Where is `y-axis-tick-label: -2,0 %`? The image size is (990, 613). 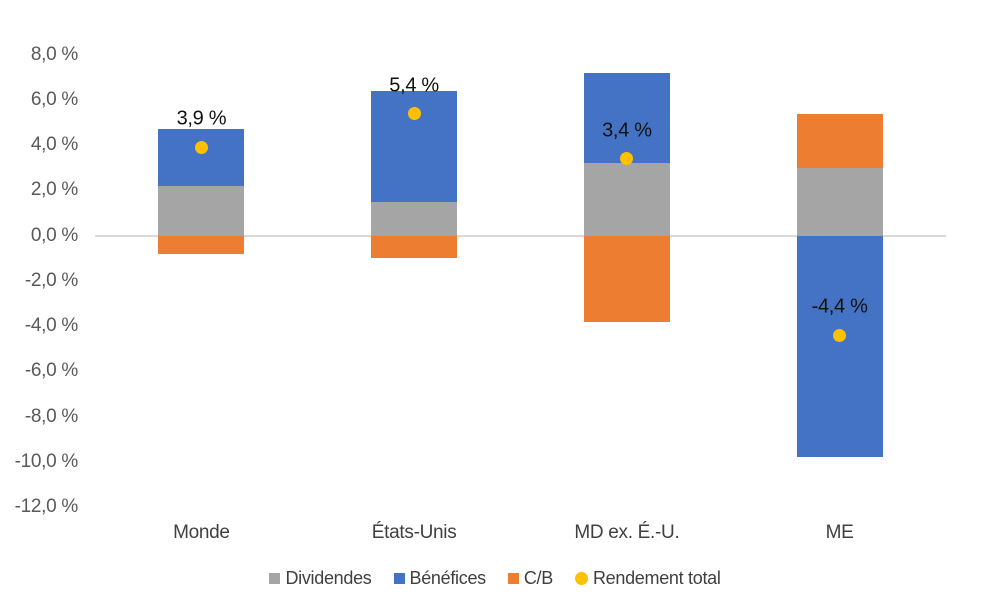
y-axis-tick-label: -2,0 % is located at coordinates (51, 280).